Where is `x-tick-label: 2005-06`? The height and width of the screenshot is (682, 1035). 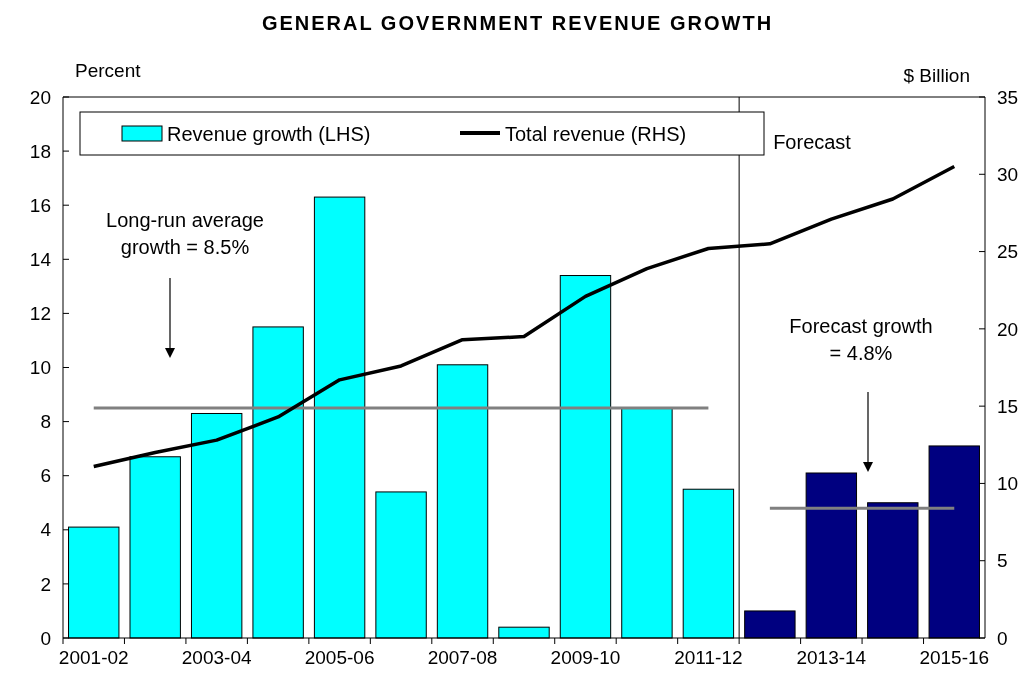 x-tick-label: 2005-06 is located at coordinates (339, 657).